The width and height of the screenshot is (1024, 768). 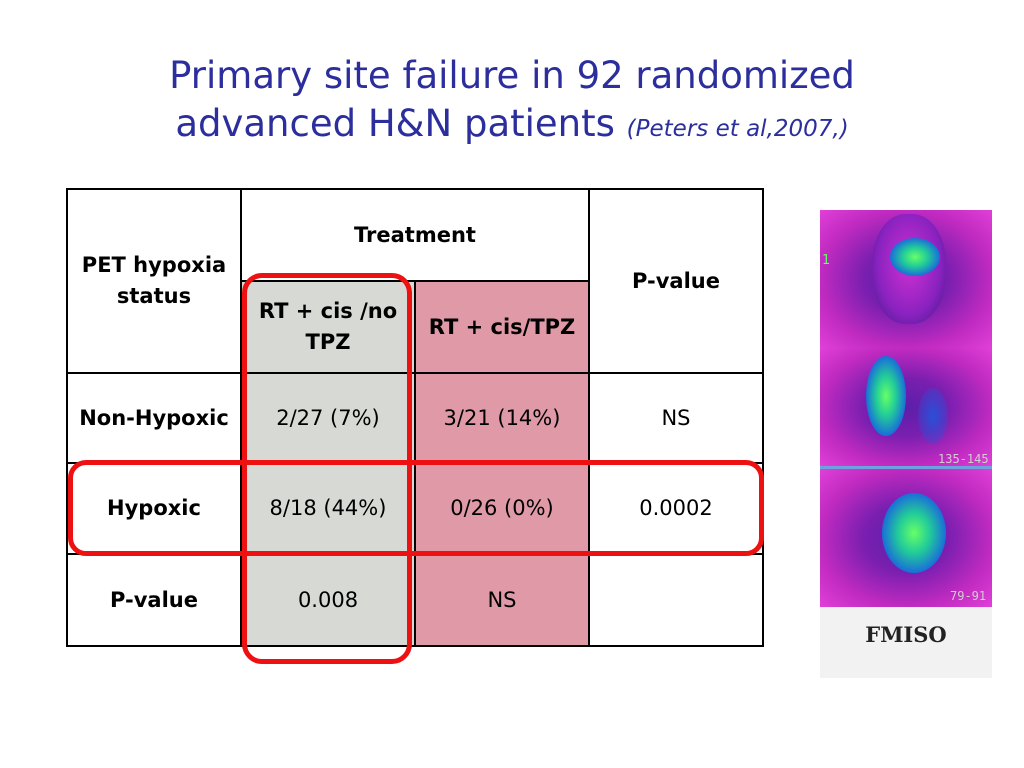 I want to click on citation: (Peters et al,2007,), so click(x=737, y=129).